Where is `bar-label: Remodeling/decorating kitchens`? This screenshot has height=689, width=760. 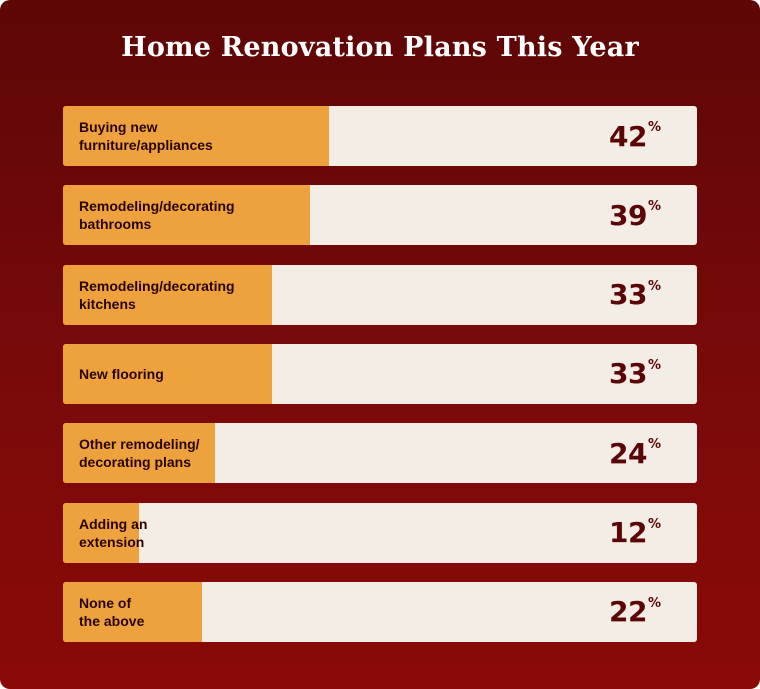
bar-label: Remodeling/decorating kitchens is located at coordinates (157, 294).